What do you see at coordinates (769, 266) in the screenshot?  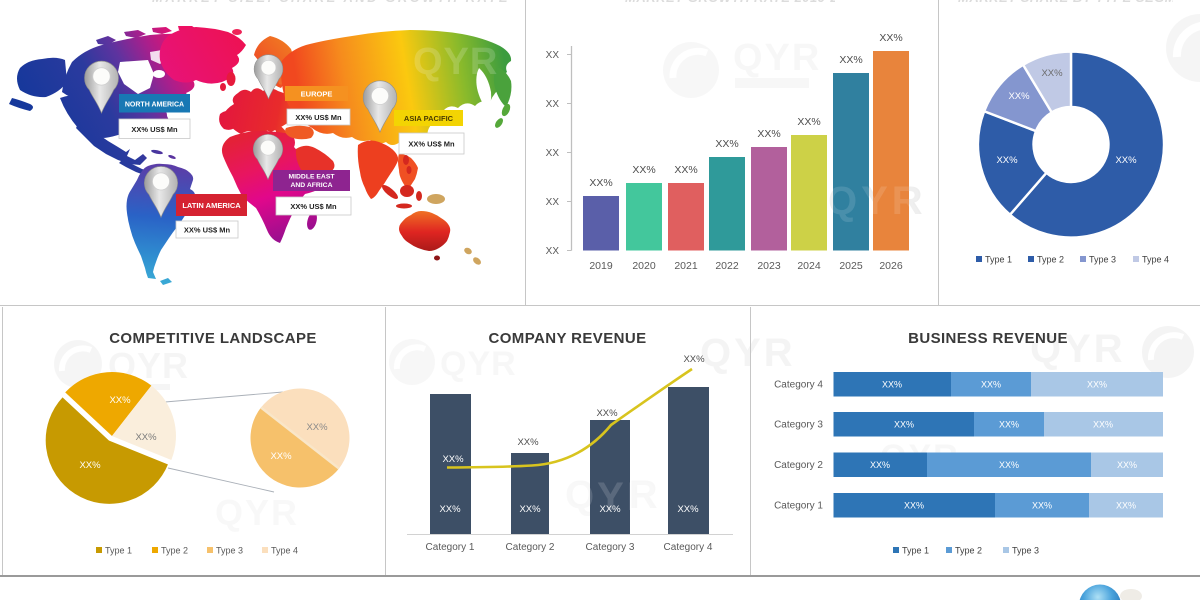 I see `svg-text: 2023` at bounding box center [769, 266].